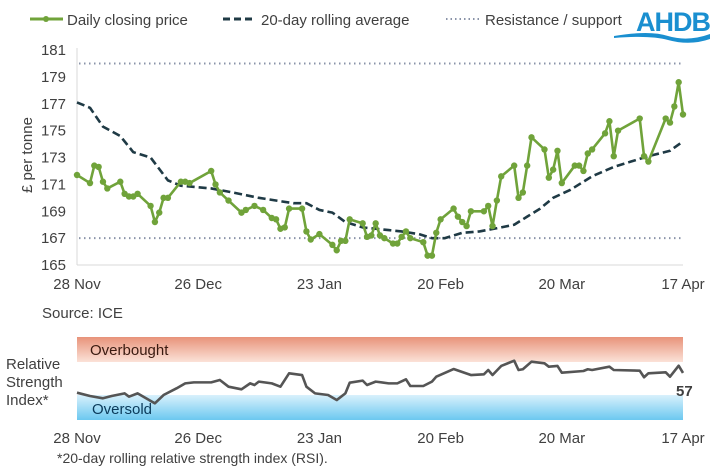 This screenshot has width=715, height=475. I want to click on x-tick-label: 20 Mar, so click(561, 284).